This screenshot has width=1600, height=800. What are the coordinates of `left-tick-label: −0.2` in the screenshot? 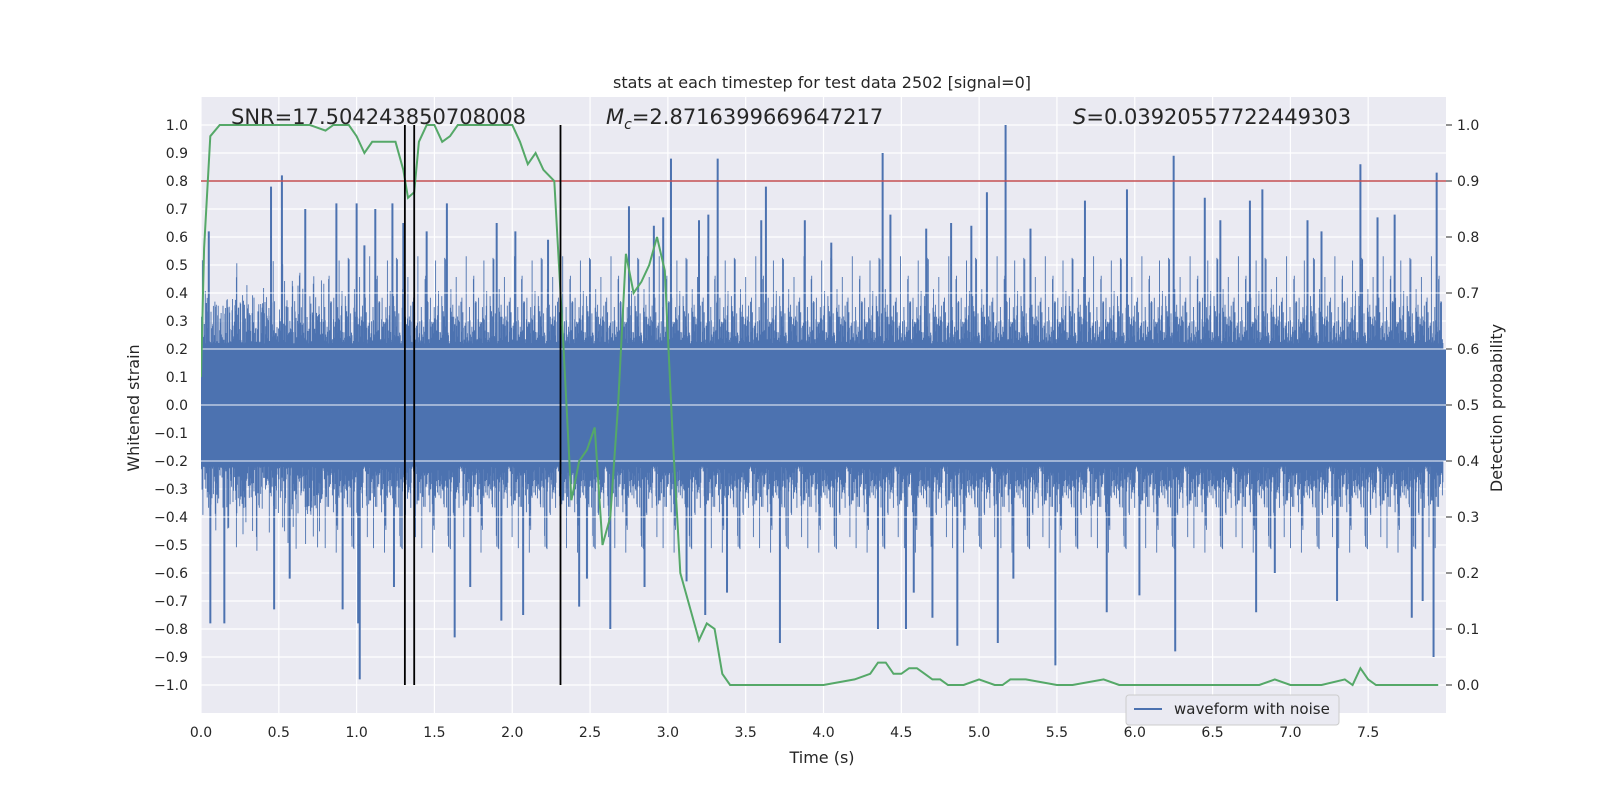 It's located at (171, 462).